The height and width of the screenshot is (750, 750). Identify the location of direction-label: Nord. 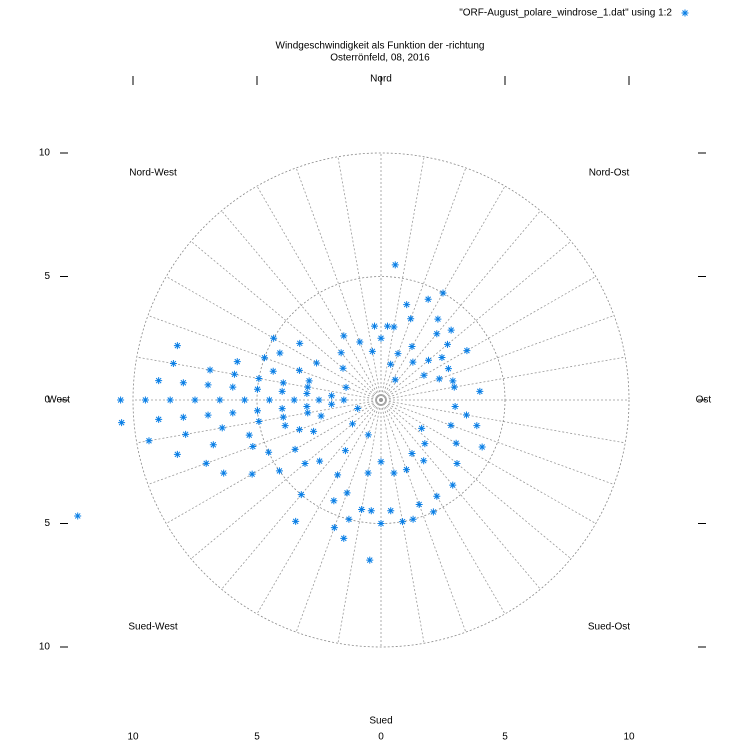
(381, 79).